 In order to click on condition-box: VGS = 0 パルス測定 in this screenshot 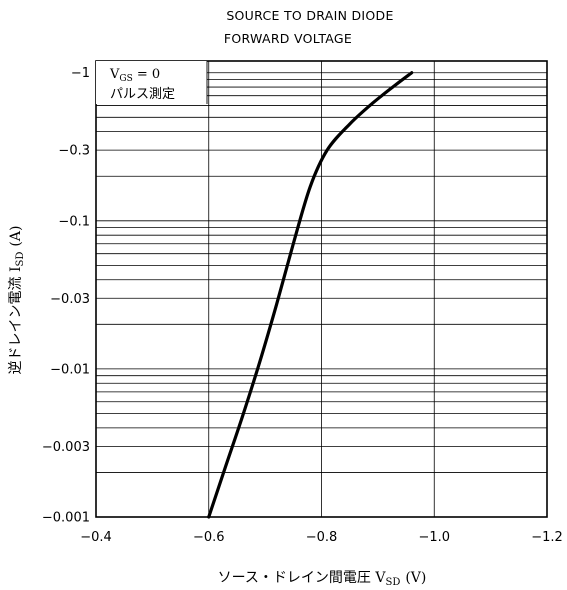, I will do `click(152, 82)`.